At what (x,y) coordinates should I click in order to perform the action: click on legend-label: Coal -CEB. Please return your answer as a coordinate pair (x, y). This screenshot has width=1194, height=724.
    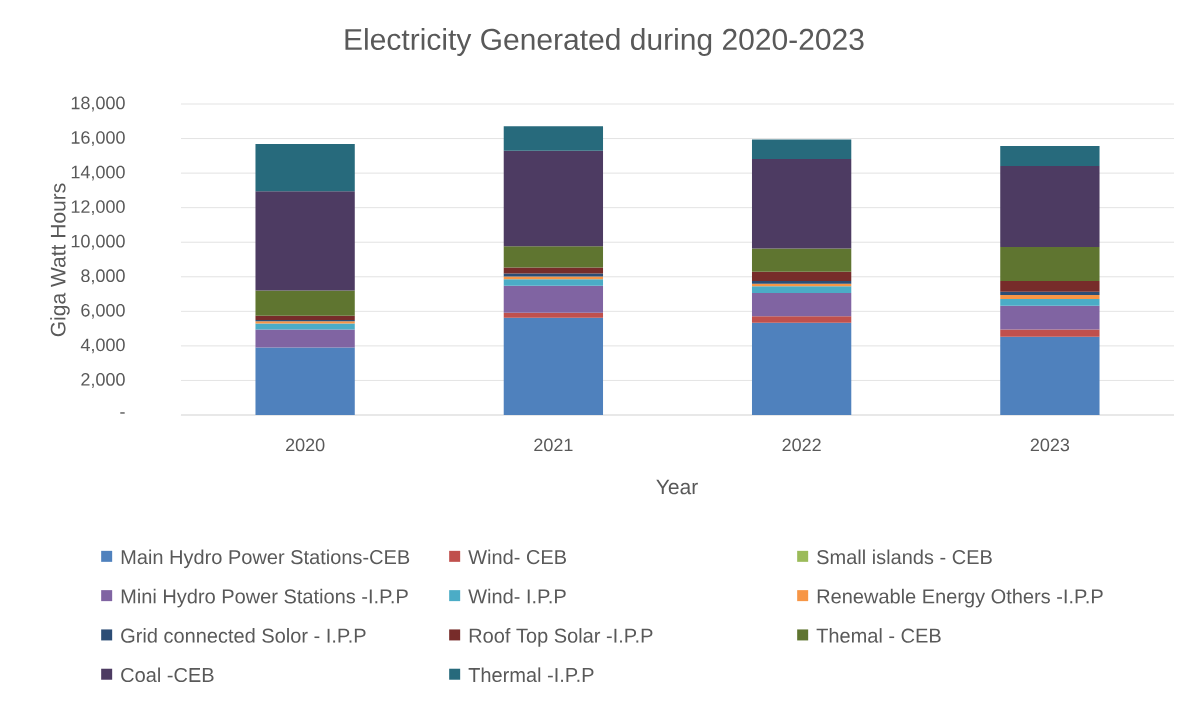
    Looking at the image, I should click on (167, 675).